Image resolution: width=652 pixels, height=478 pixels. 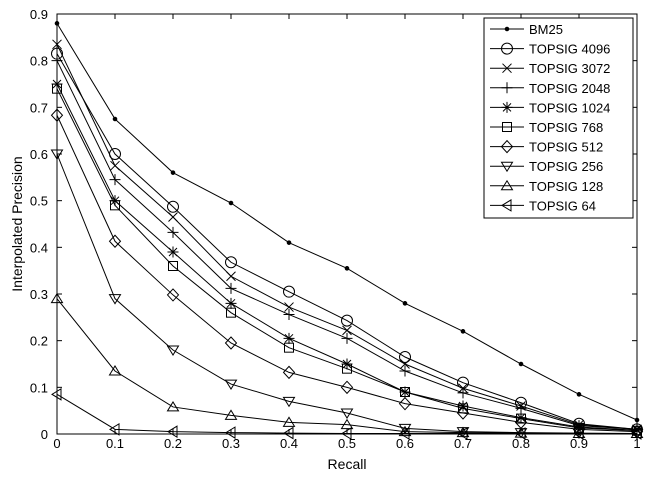 What do you see at coordinates (521, 443) in the screenshot?
I see `x-tick-label: 0.8` at bounding box center [521, 443].